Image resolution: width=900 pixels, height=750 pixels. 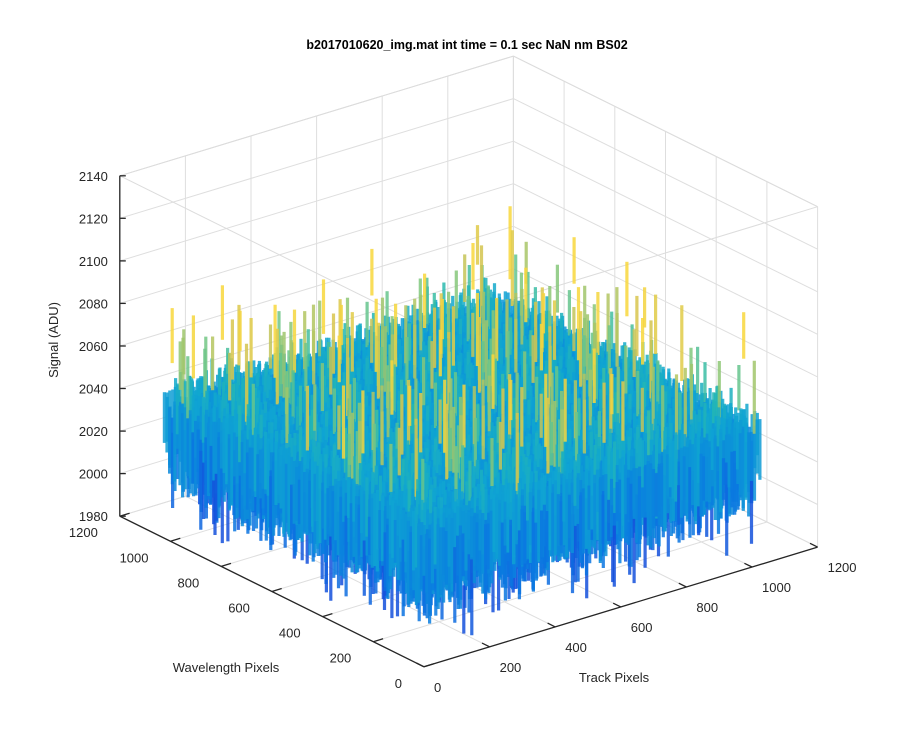 What do you see at coordinates (570, 582) in the screenshot?
I see `floor-grid-line` at bounding box center [570, 582].